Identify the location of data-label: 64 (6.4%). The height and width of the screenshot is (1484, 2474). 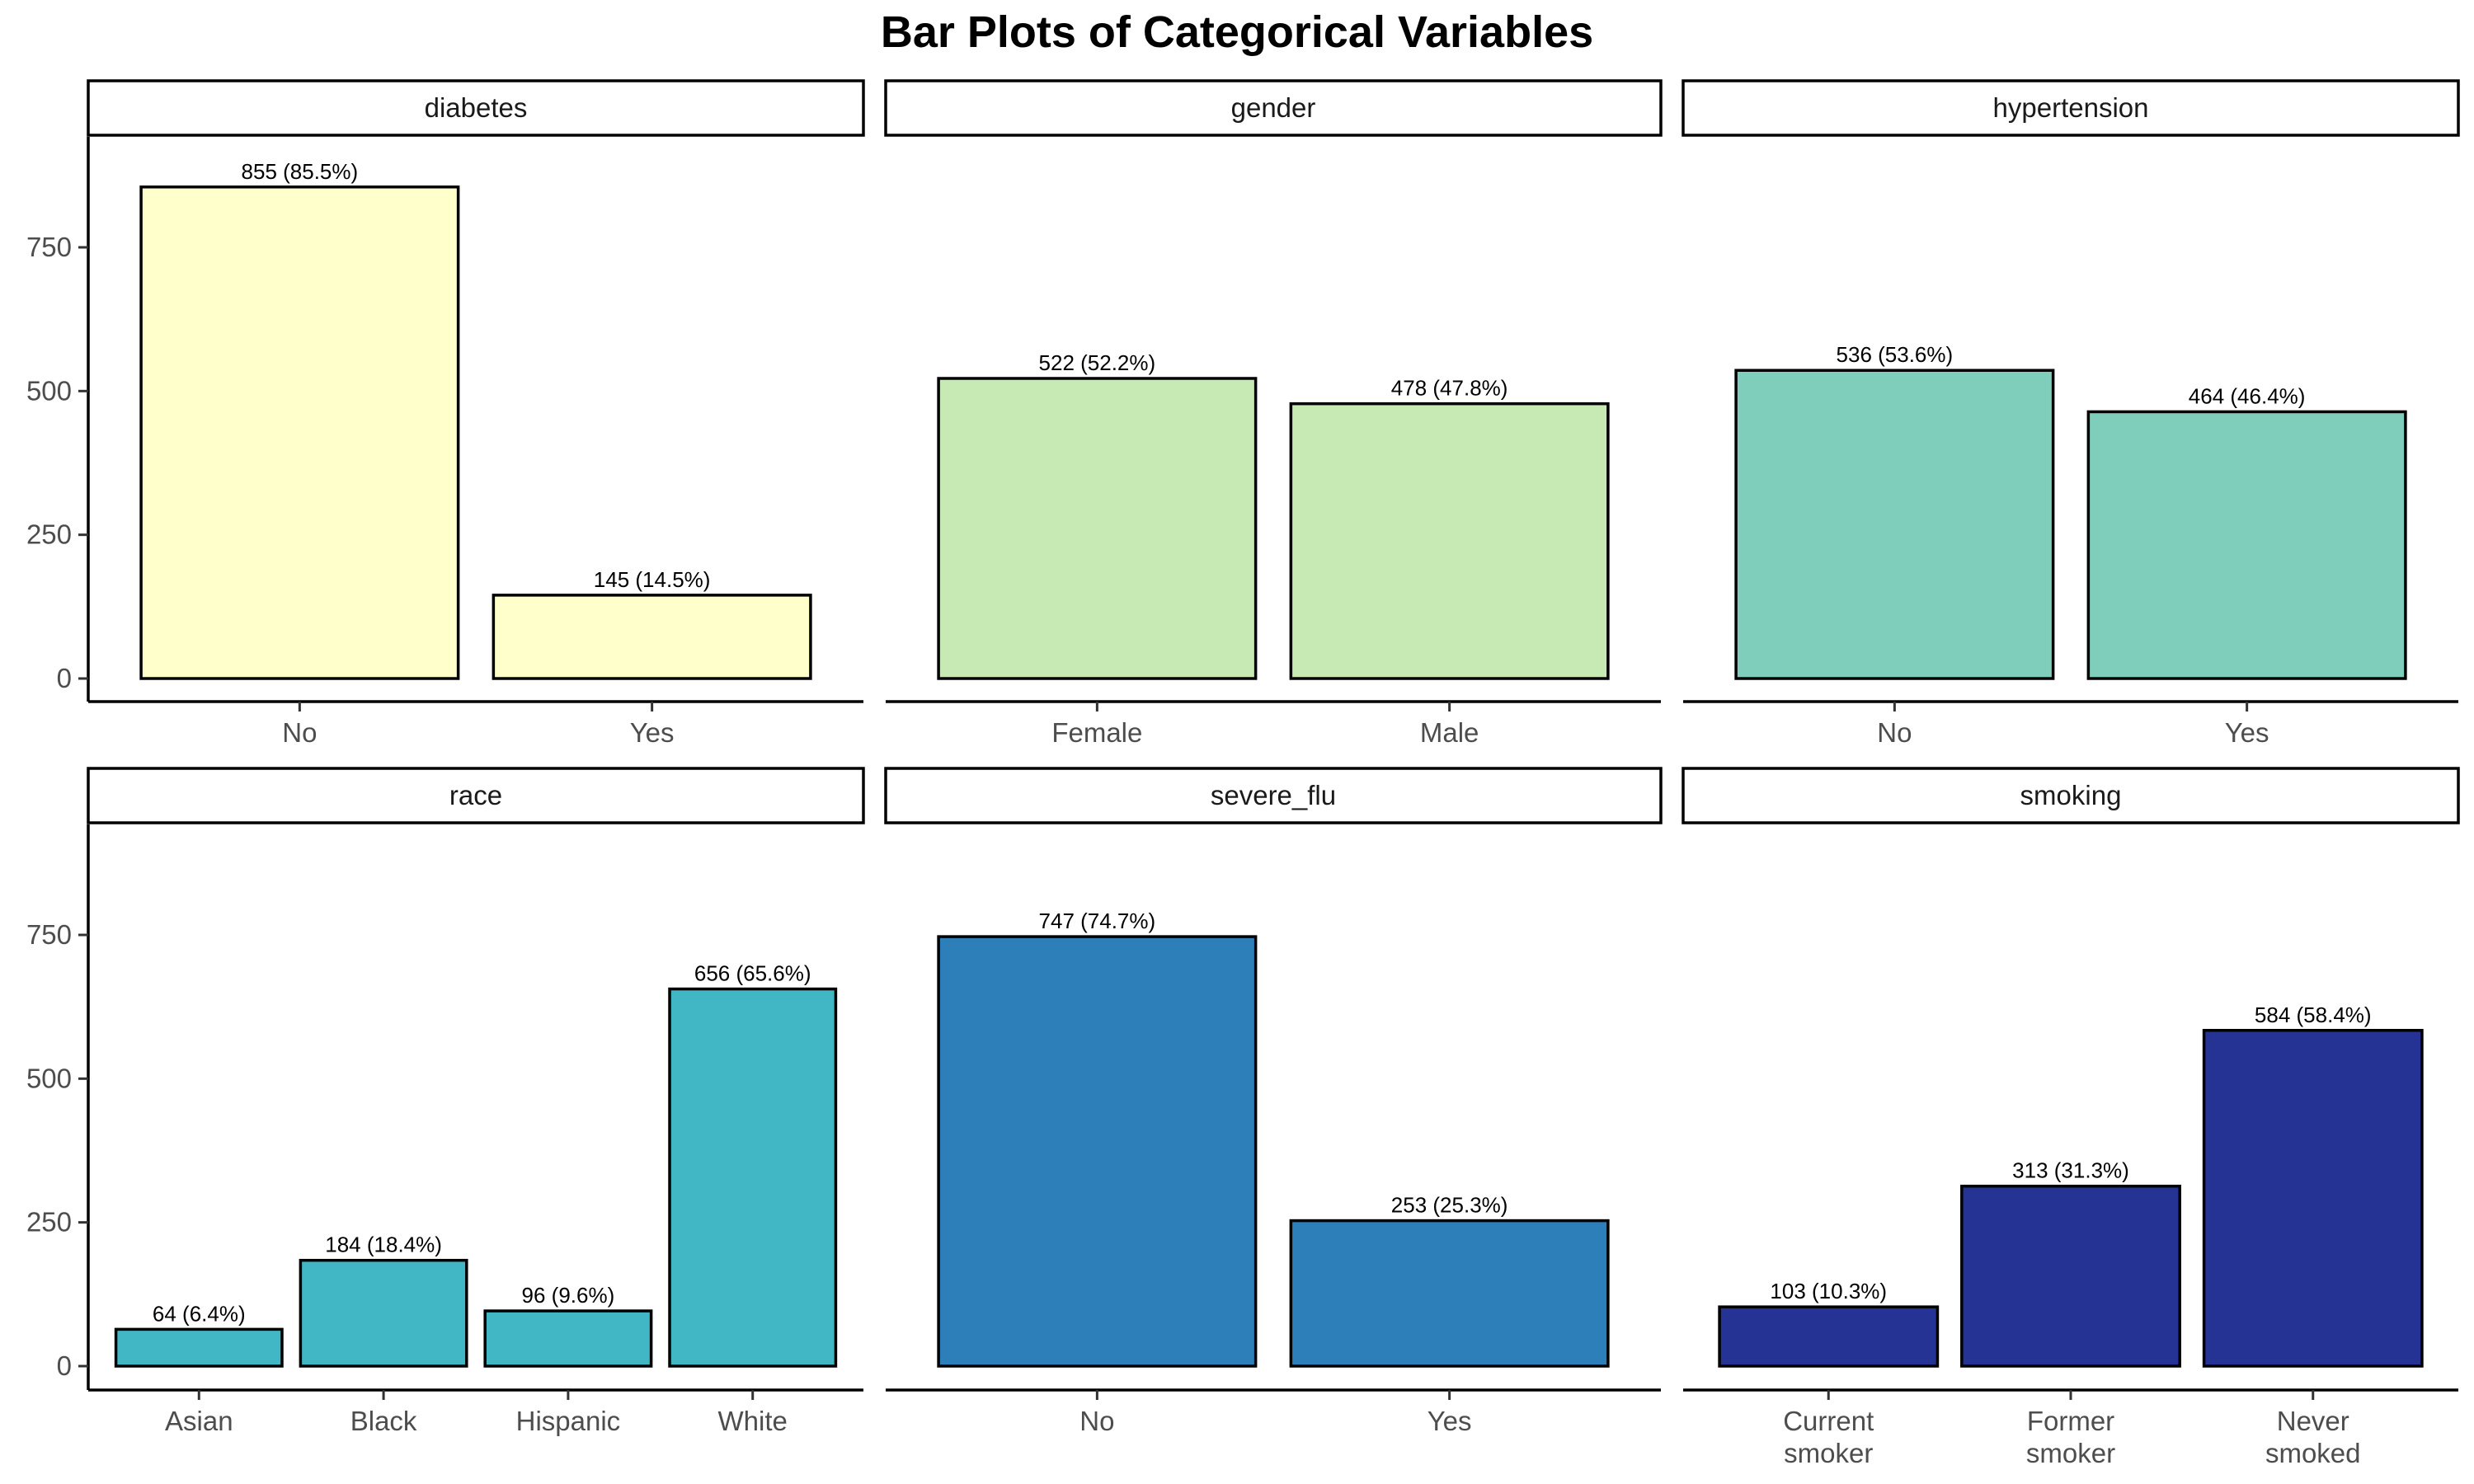
(199, 1313).